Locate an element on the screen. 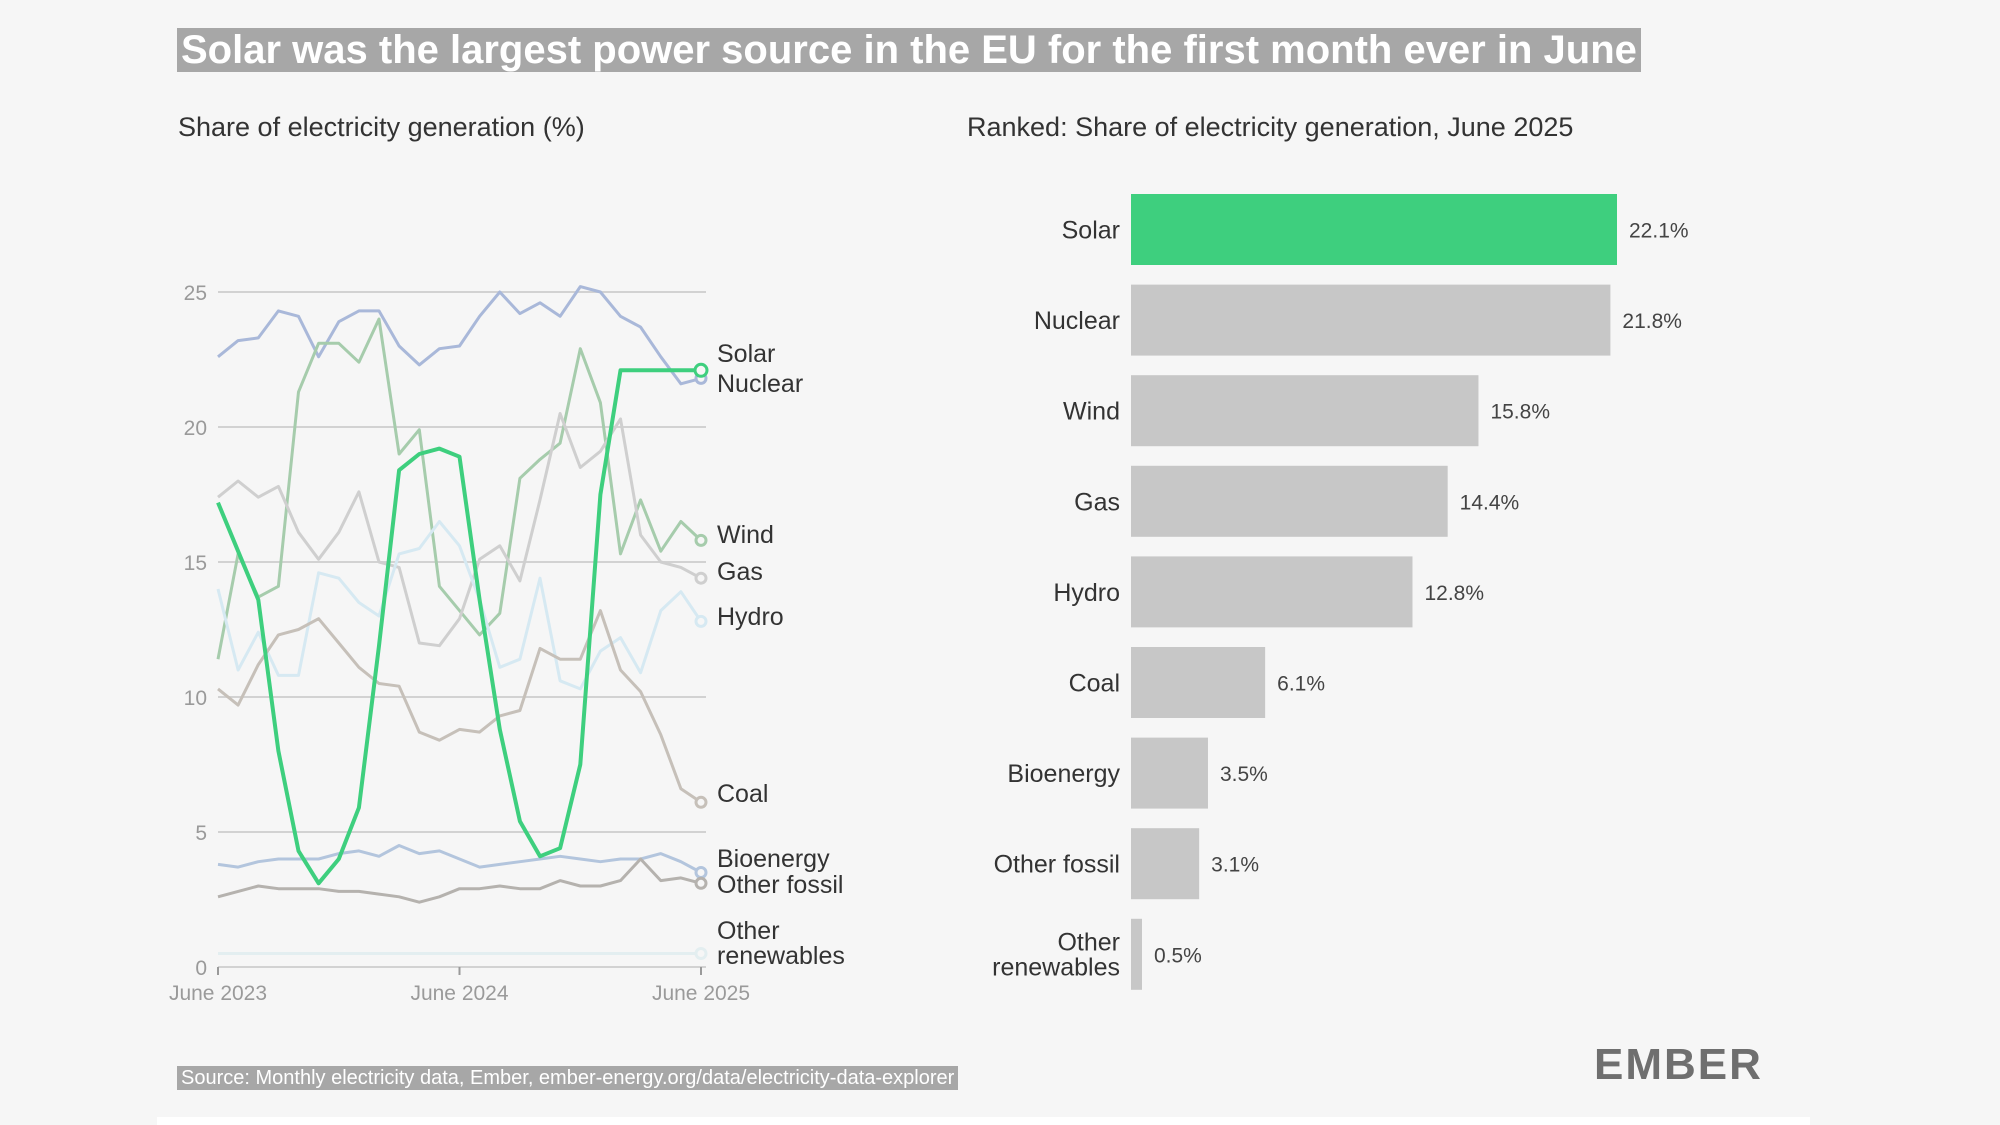  bar-value-label: 14.4% is located at coordinates (1490, 502).